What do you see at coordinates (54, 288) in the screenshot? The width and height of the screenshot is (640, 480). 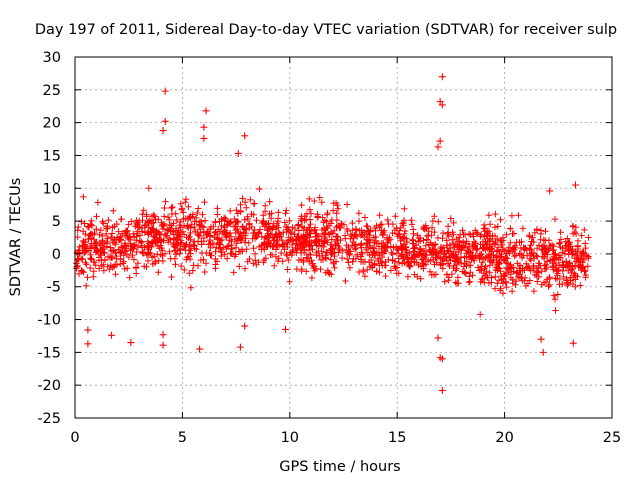 I see `y-tick-label: -5` at bounding box center [54, 288].